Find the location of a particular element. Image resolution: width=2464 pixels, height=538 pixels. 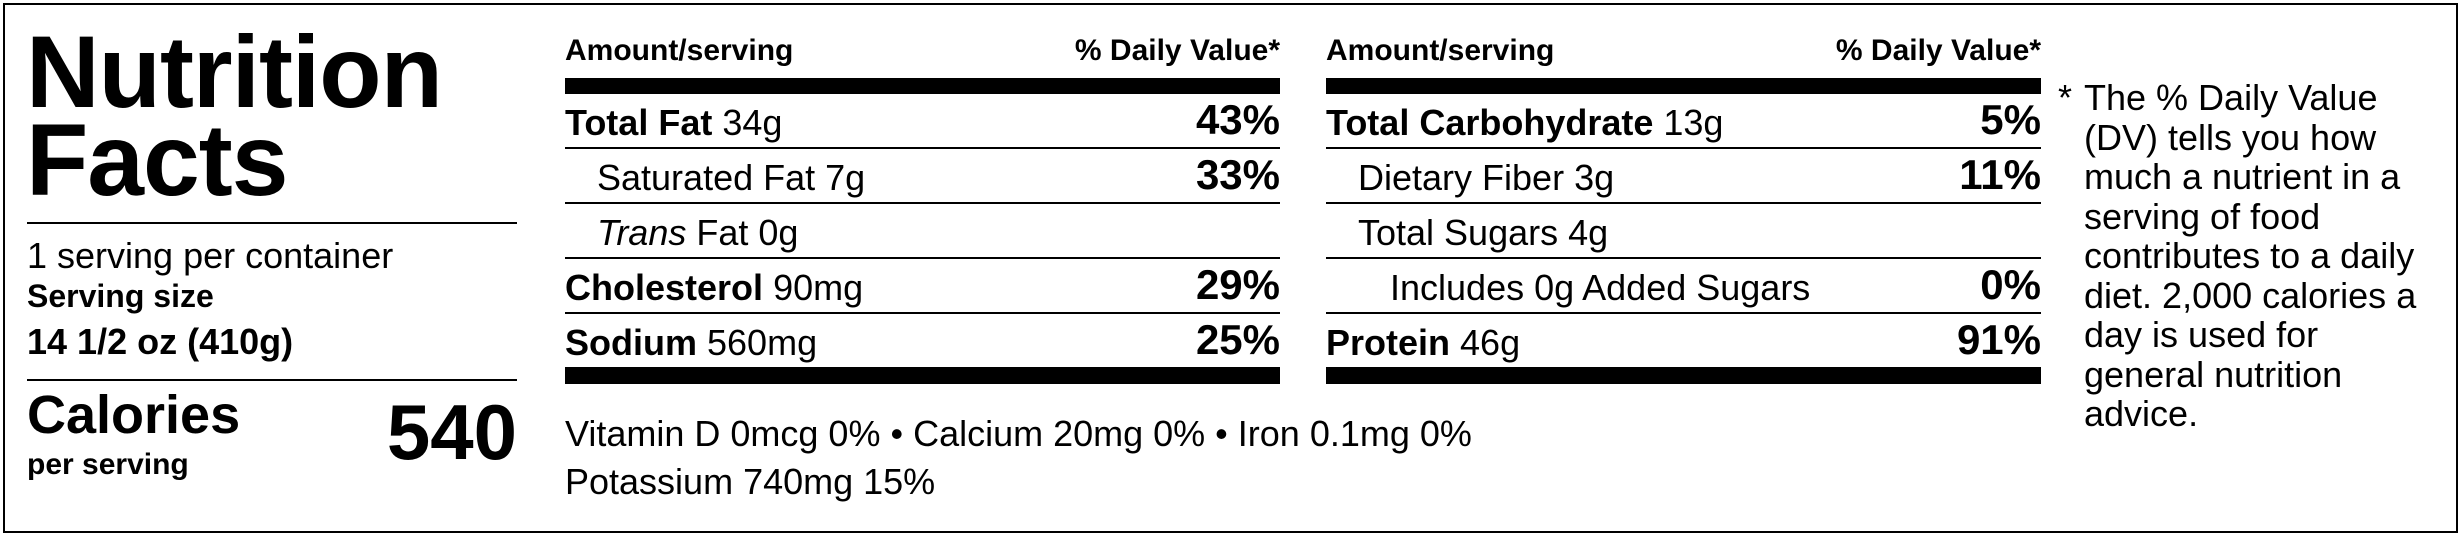

nutrient-dv: 33% is located at coordinates (1237, 174).